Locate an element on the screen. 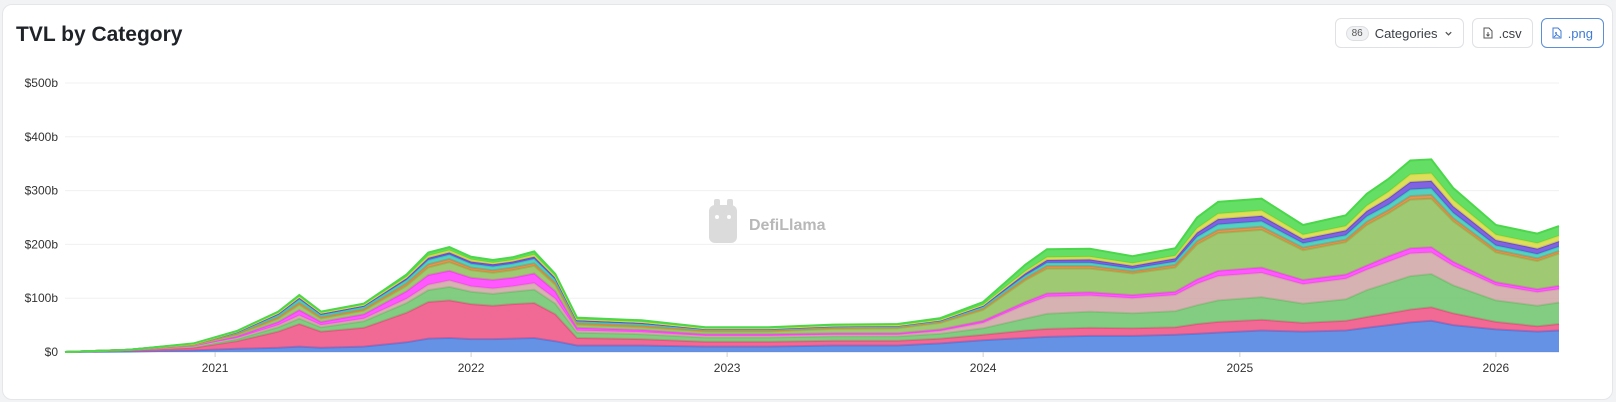 This screenshot has width=1616, height=402. download-png-button: .png is located at coordinates (1572, 33).